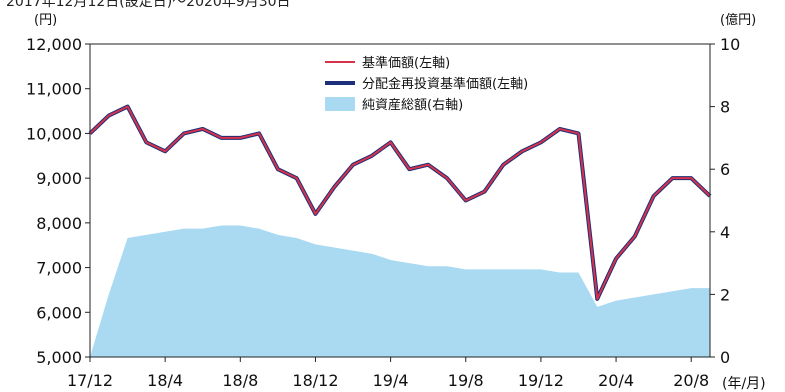 The image size is (785, 392). Describe the element at coordinates (165, 380) in the screenshot. I see `x-tick-label: 18/4` at that location.